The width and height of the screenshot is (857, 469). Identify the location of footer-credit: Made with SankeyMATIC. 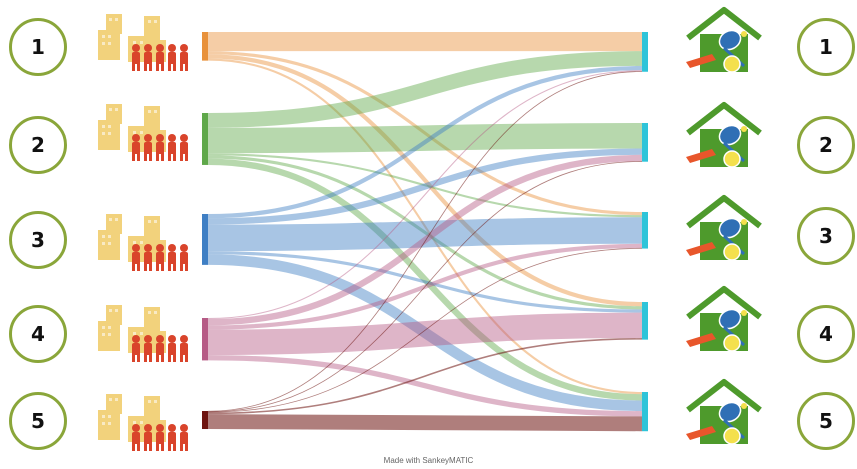
(428, 460).